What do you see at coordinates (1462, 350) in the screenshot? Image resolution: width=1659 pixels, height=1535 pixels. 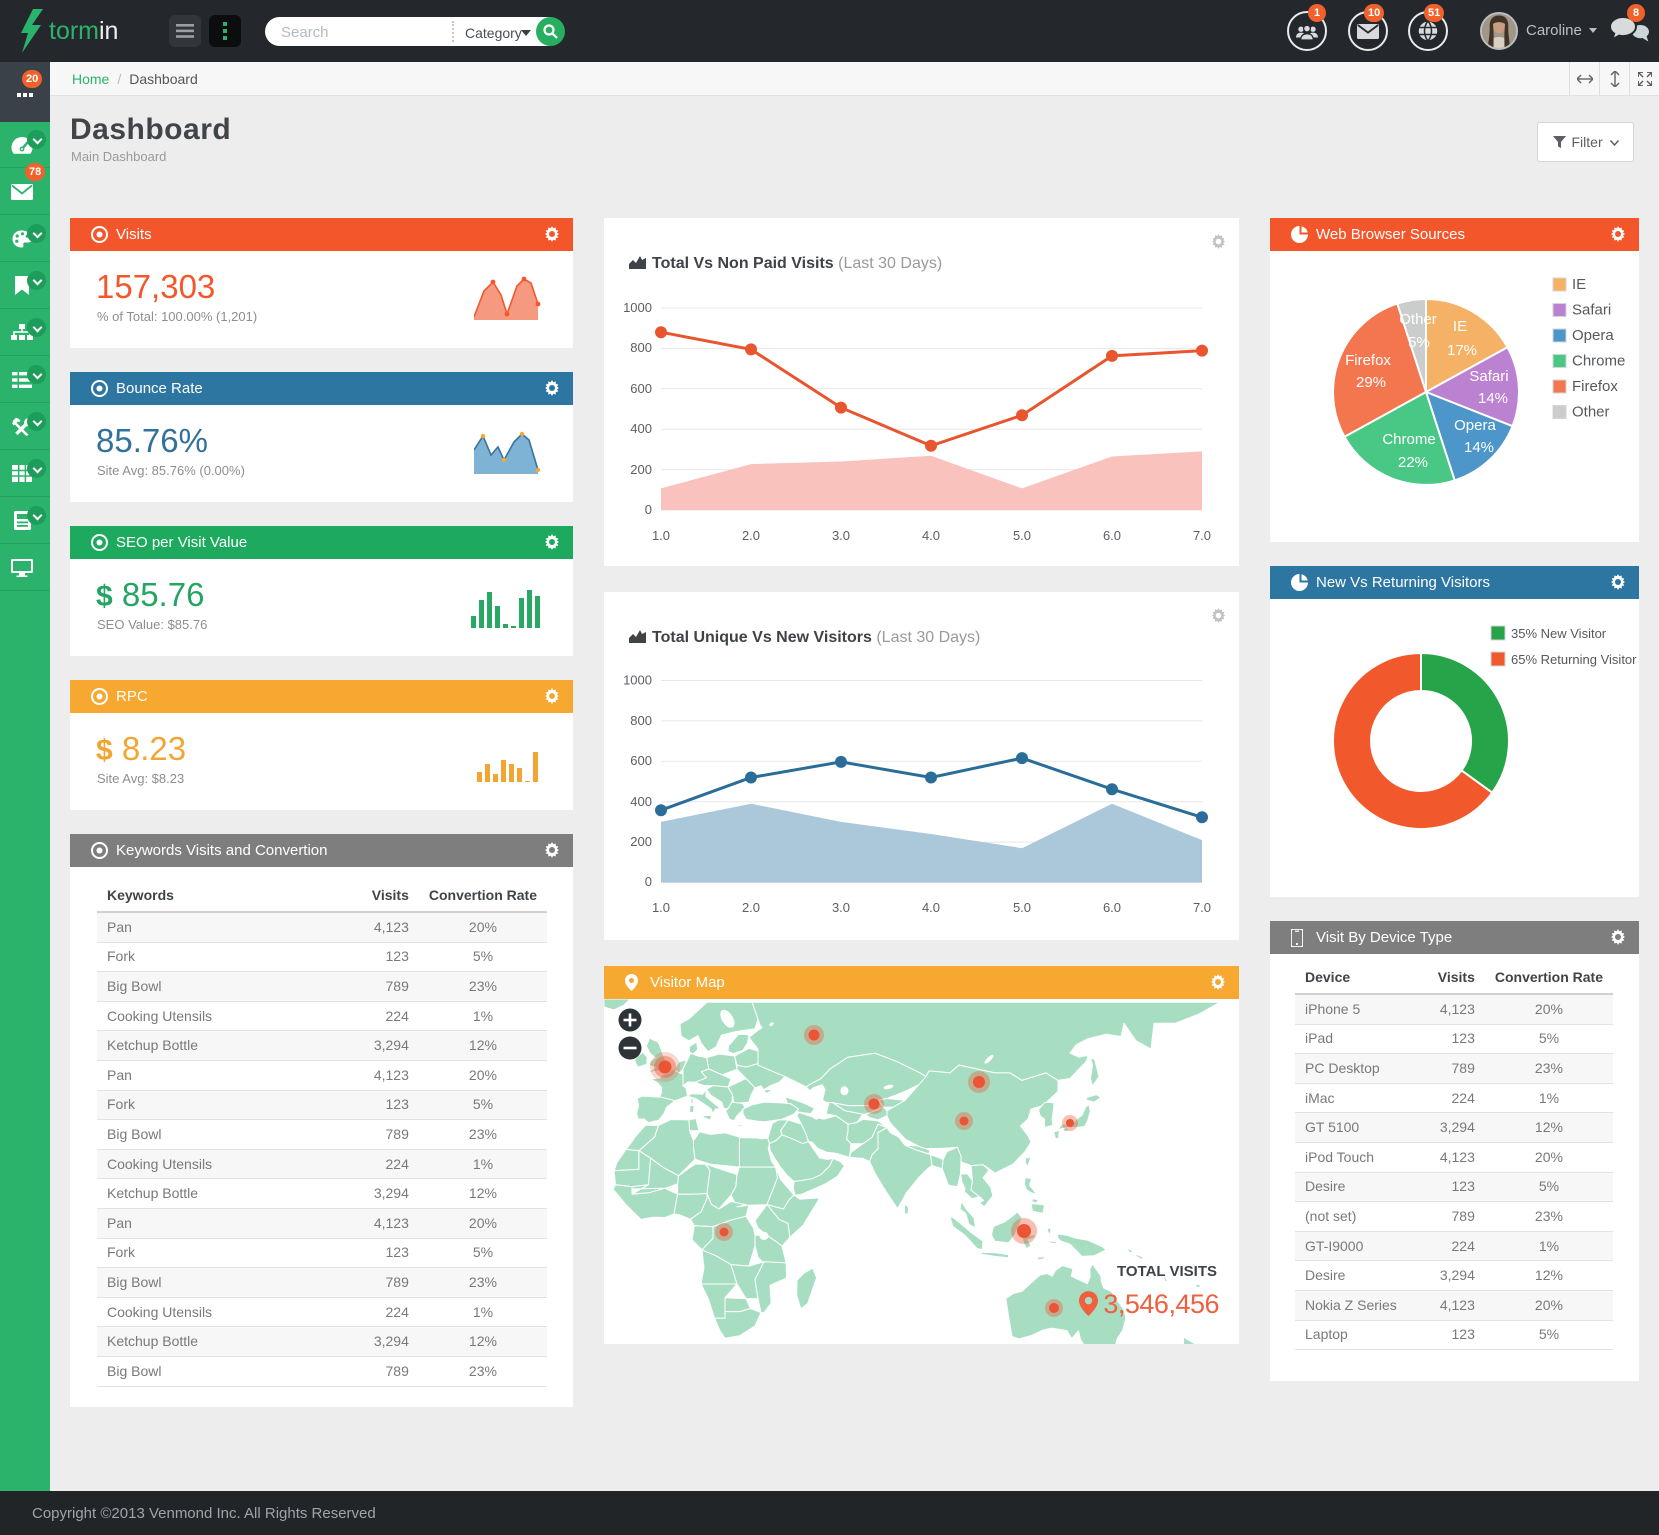 I see `svg-text: 17%` at bounding box center [1462, 350].